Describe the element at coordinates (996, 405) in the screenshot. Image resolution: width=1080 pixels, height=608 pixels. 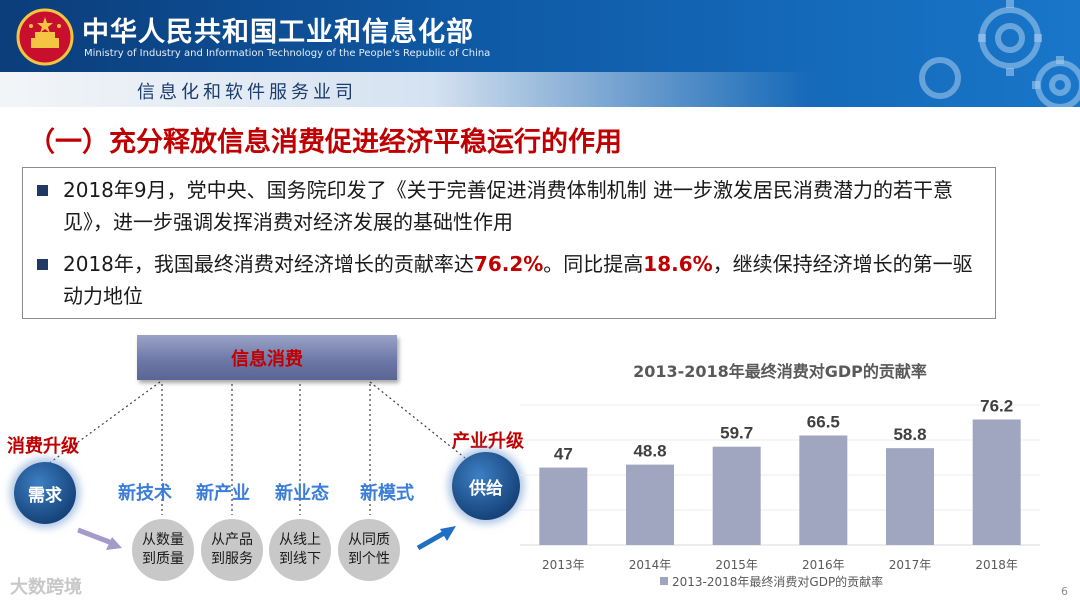
I see `data-label: 76.2` at that location.